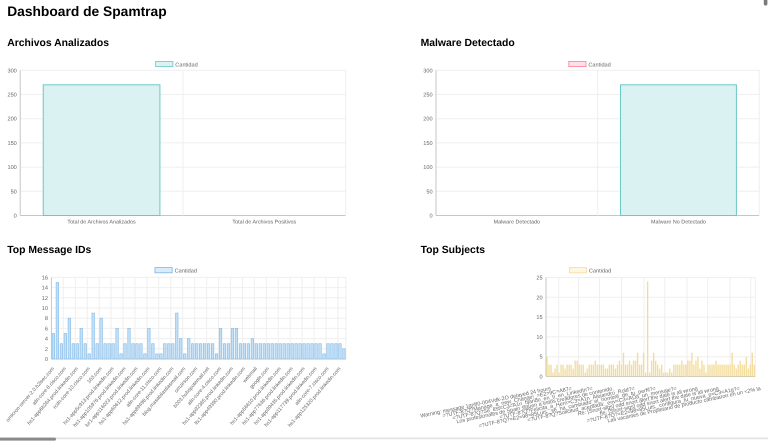 The image size is (768, 442). What do you see at coordinates (45, 278) in the screenshot?
I see `svg-text: 16` at bounding box center [45, 278].